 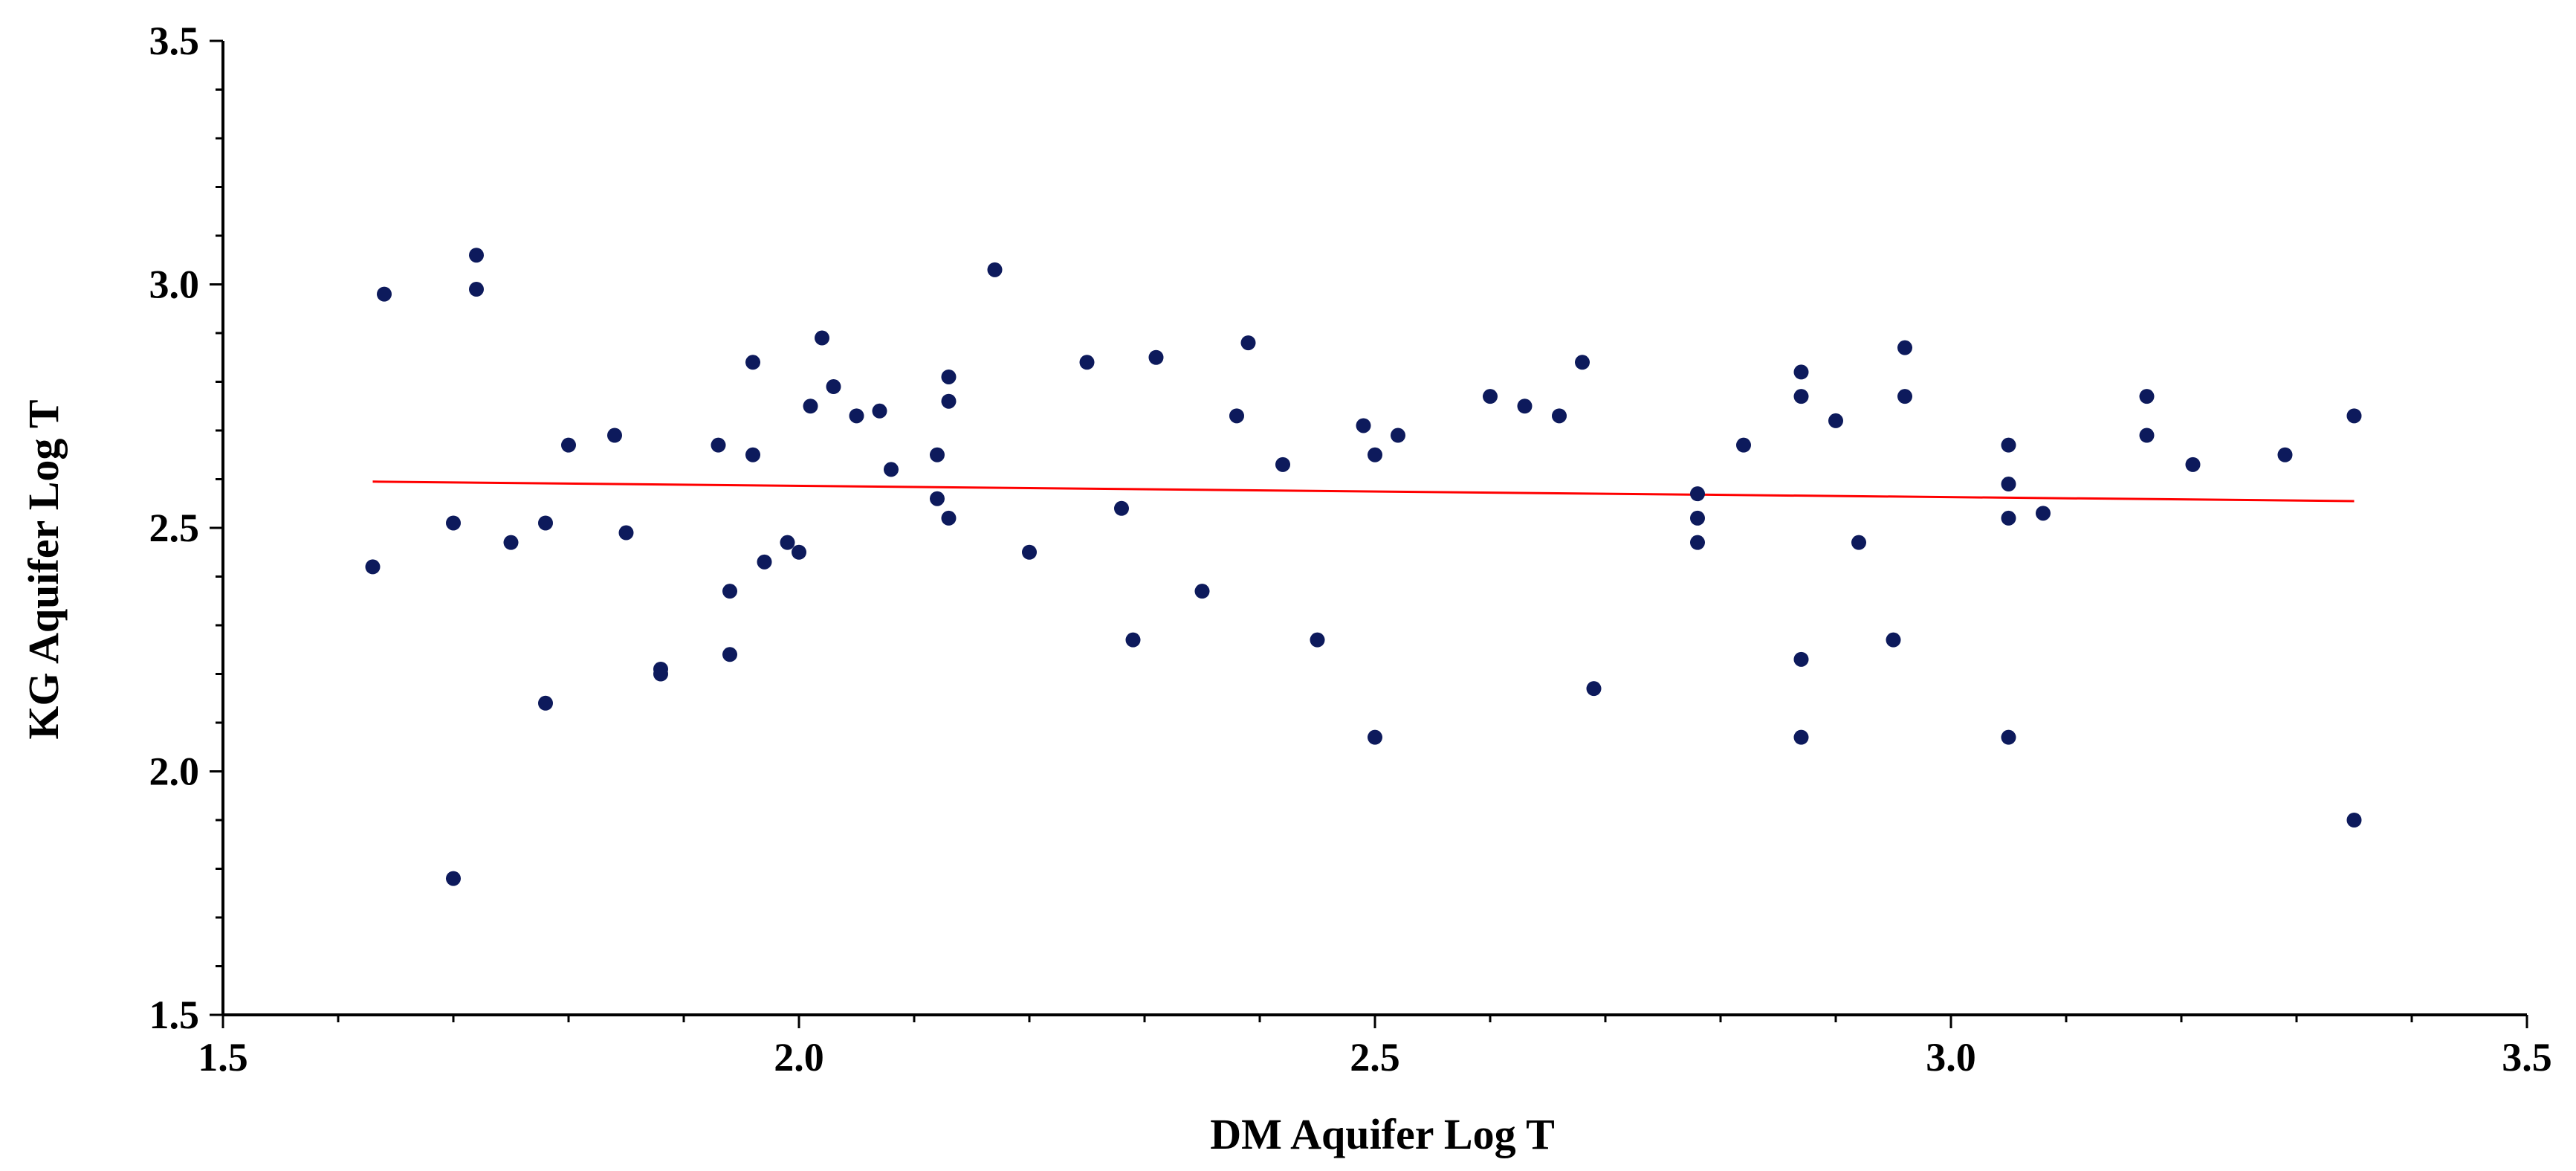 I want to click on x-tick-label: 3.0, so click(x=1951, y=1057).